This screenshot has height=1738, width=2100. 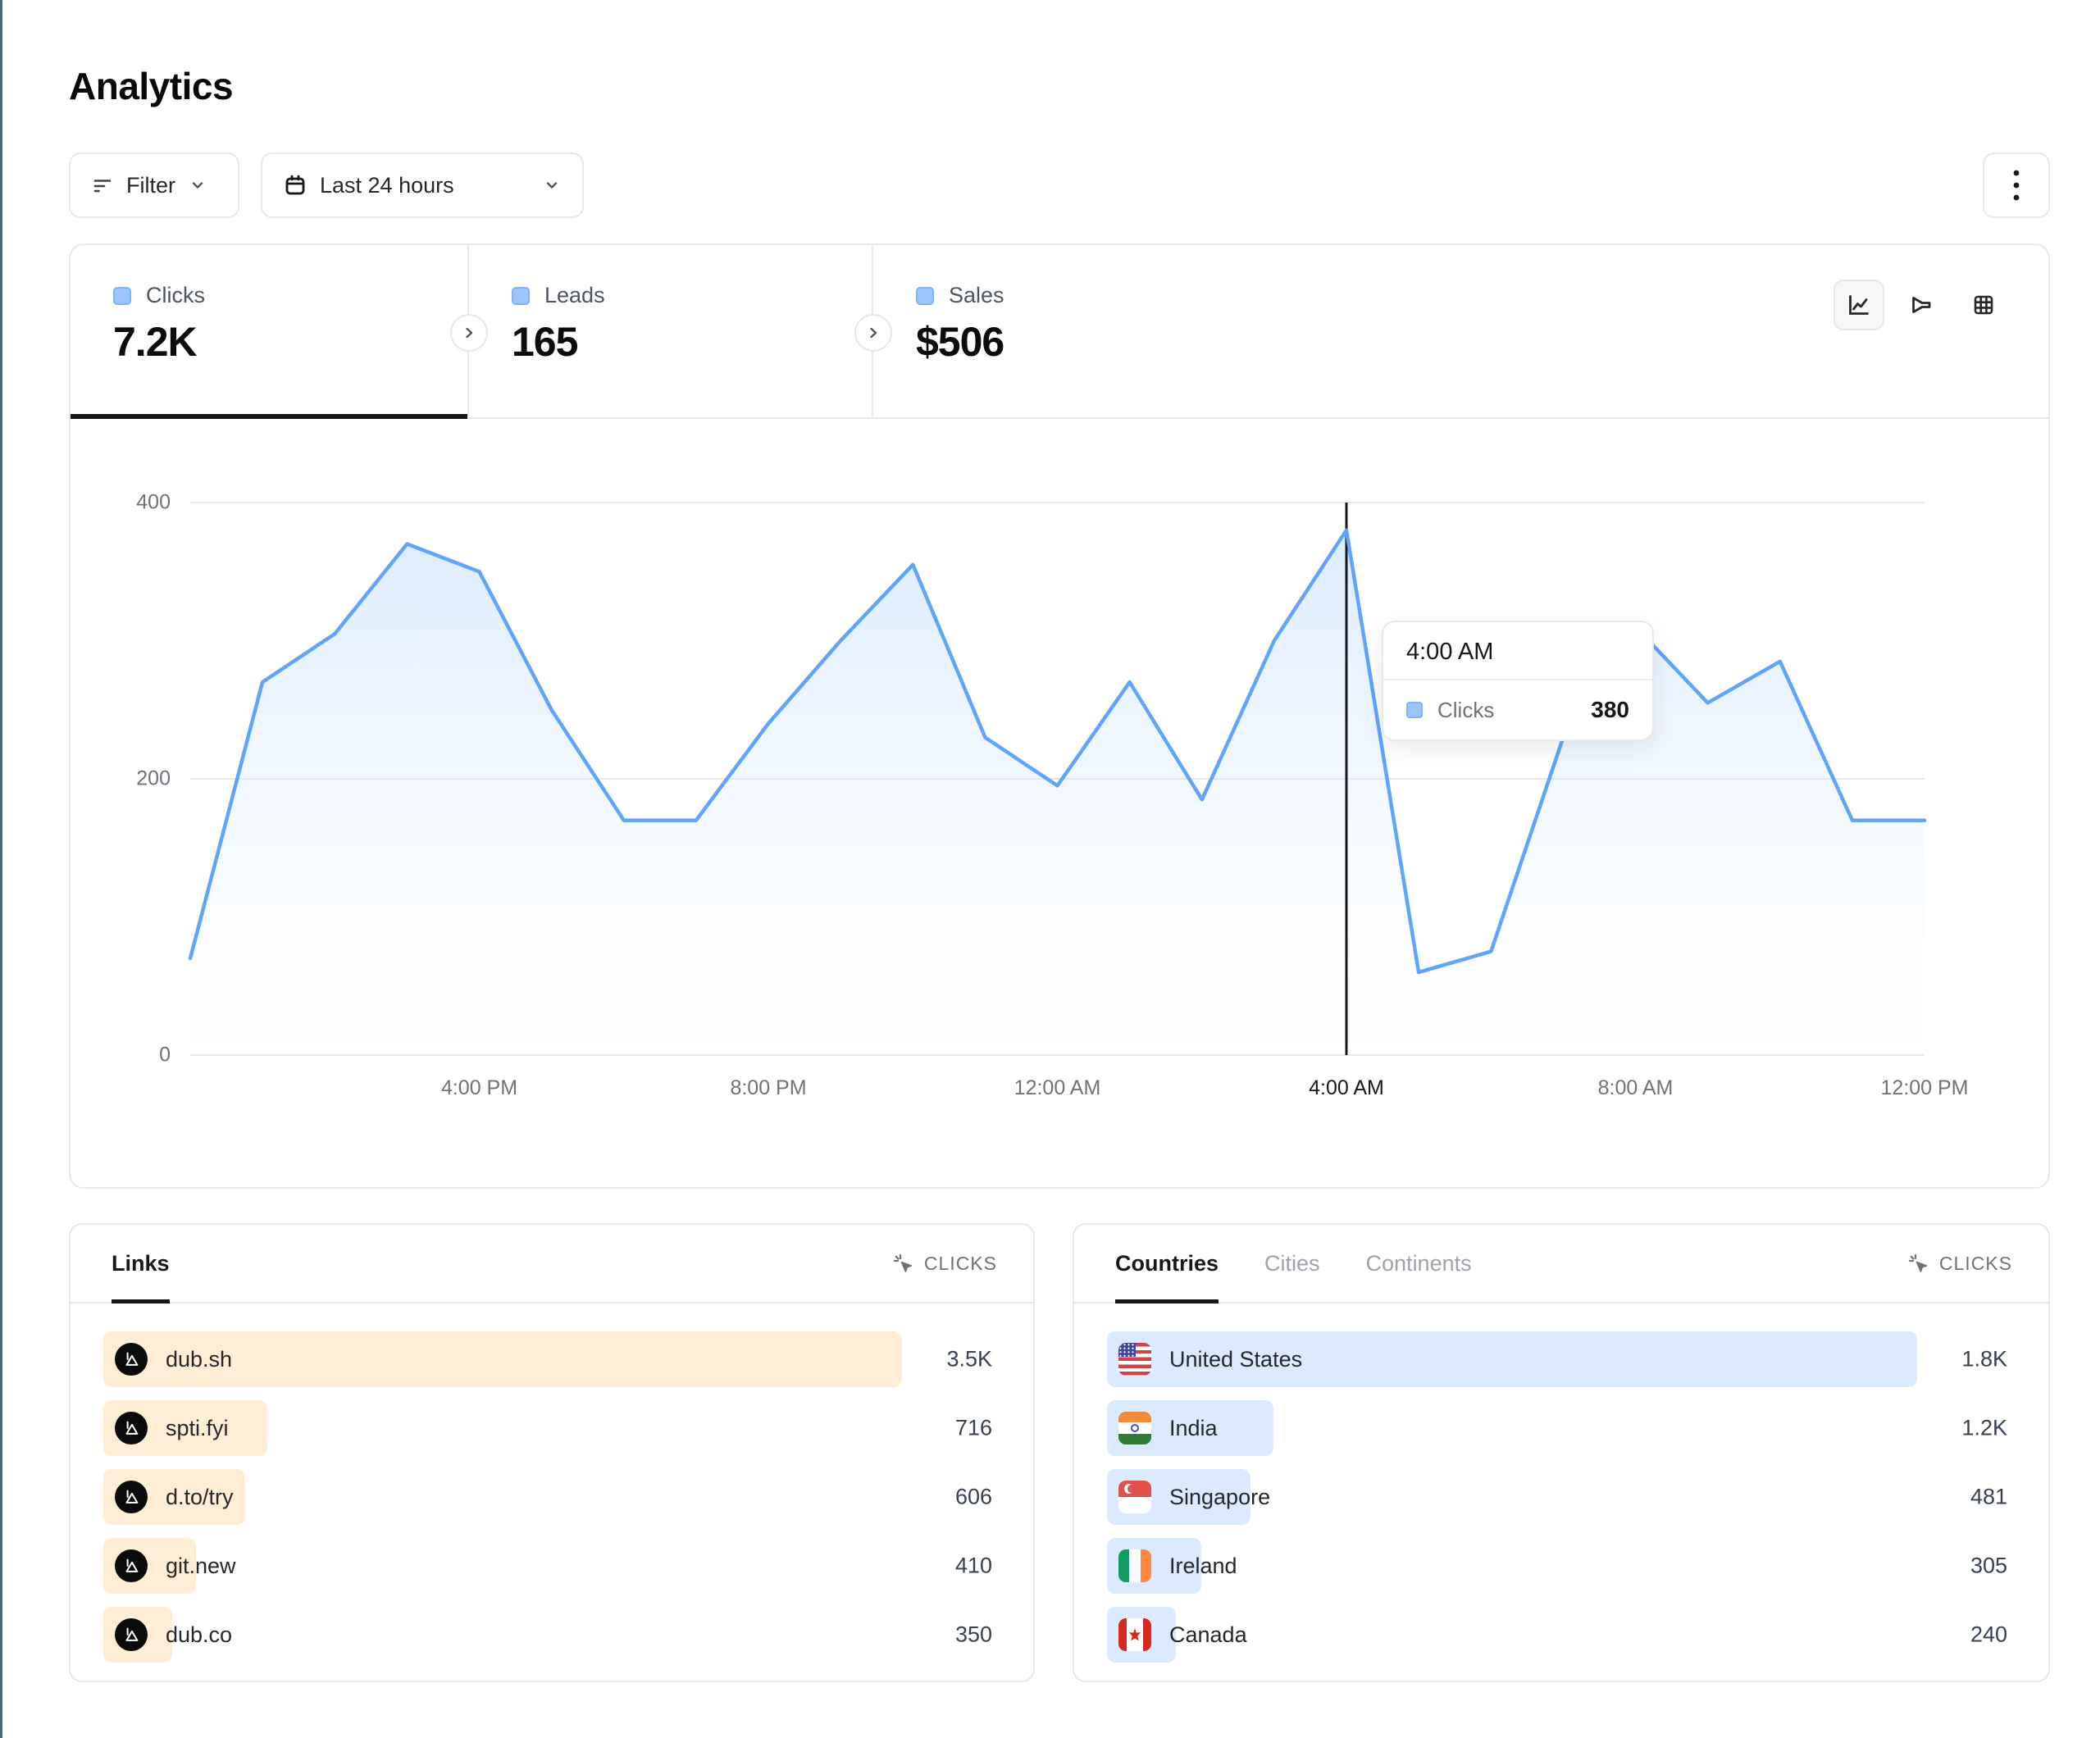 I want to click on country-row: Ireland 305, so click(x=1557, y=1566).